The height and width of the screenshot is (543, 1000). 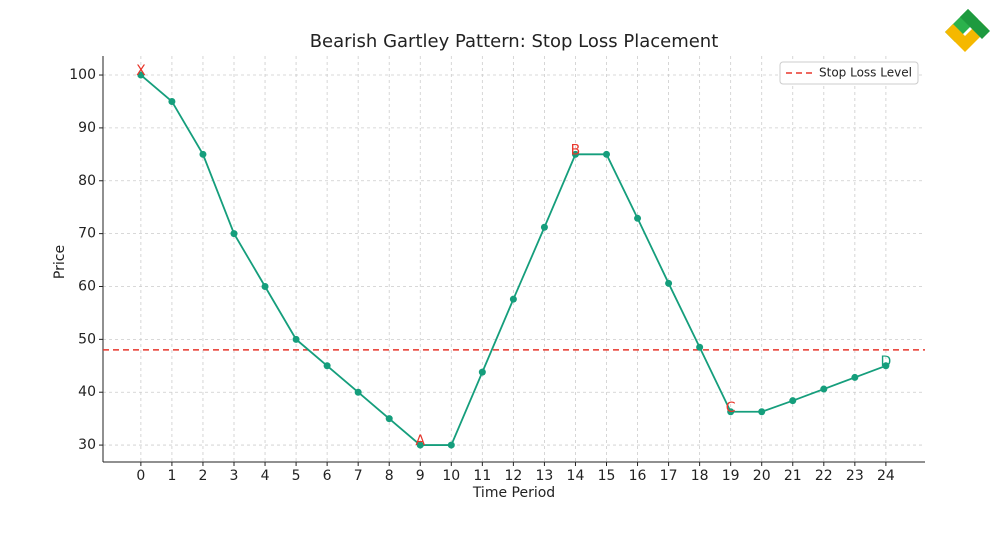 What do you see at coordinates (87, 286) in the screenshot?
I see `y-tick-label: 60` at bounding box center [87, 286].